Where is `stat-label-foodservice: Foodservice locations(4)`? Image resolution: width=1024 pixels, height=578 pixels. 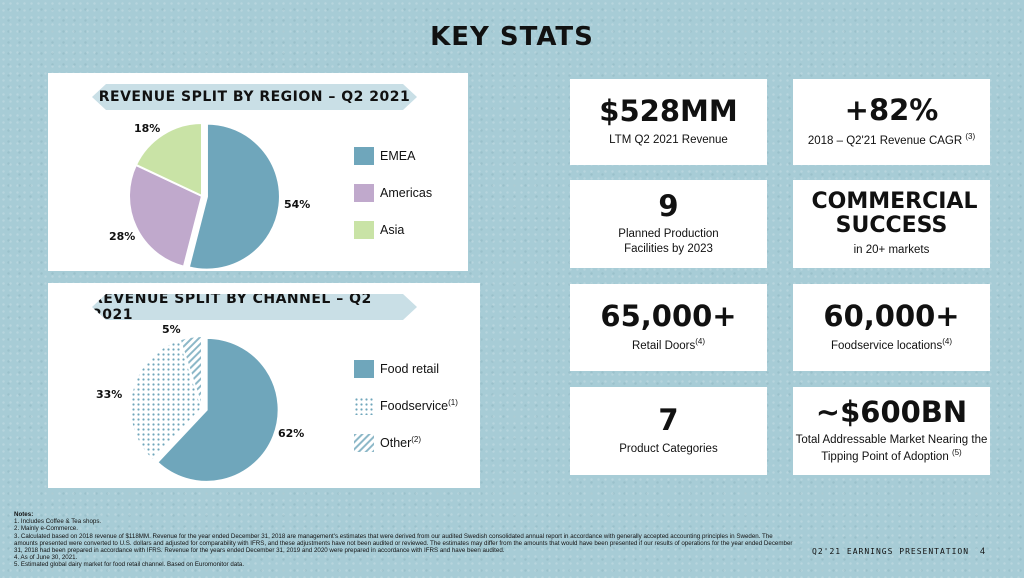
stat-label-foodservice: Foodservice locations(4) is located at coordinates (891, 345).